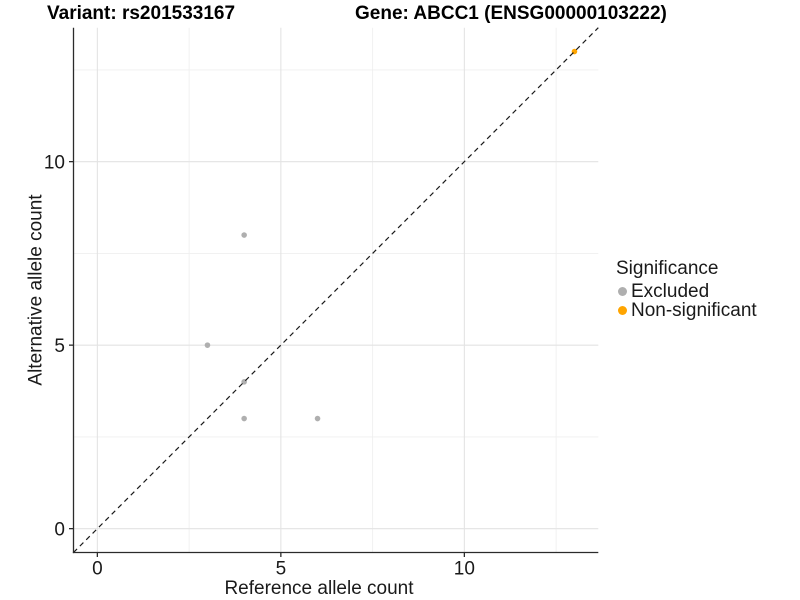 The image size is (800, 600). I want to click on legend-item-non-significant: Non-significant, so click(686, 310).